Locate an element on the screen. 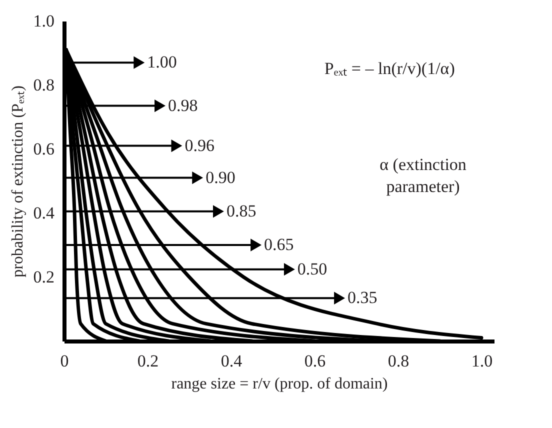  y-axis-title: probability of extinction (Pₑₓₜ) is located at coordinates (17, 182).